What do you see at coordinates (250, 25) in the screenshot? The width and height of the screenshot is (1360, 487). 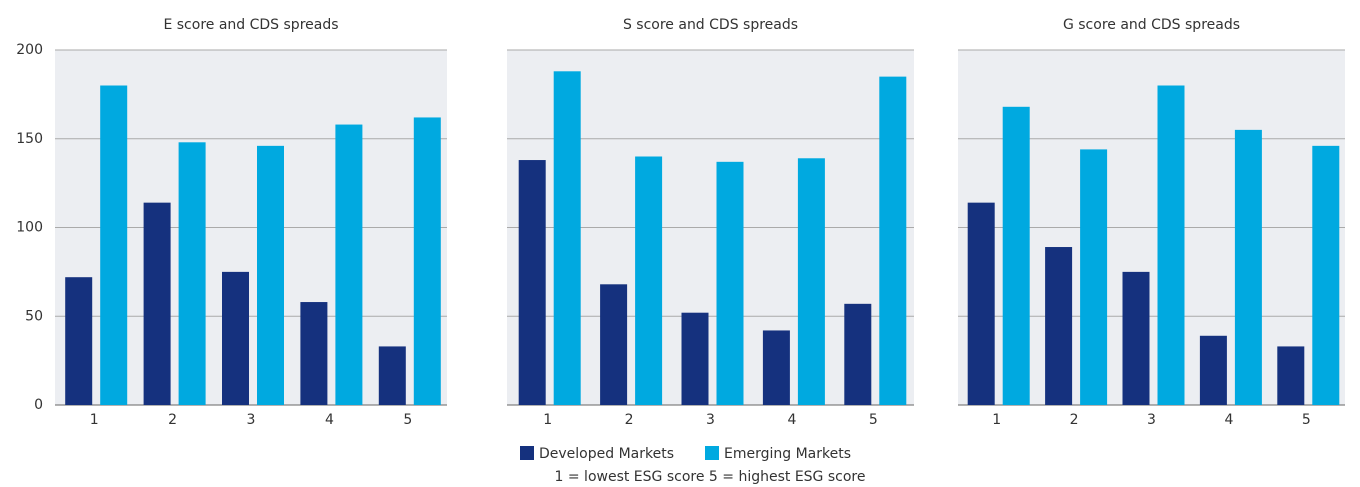 I see `chart-title: E score and CDS spreads` at bounding box center [250, 25].